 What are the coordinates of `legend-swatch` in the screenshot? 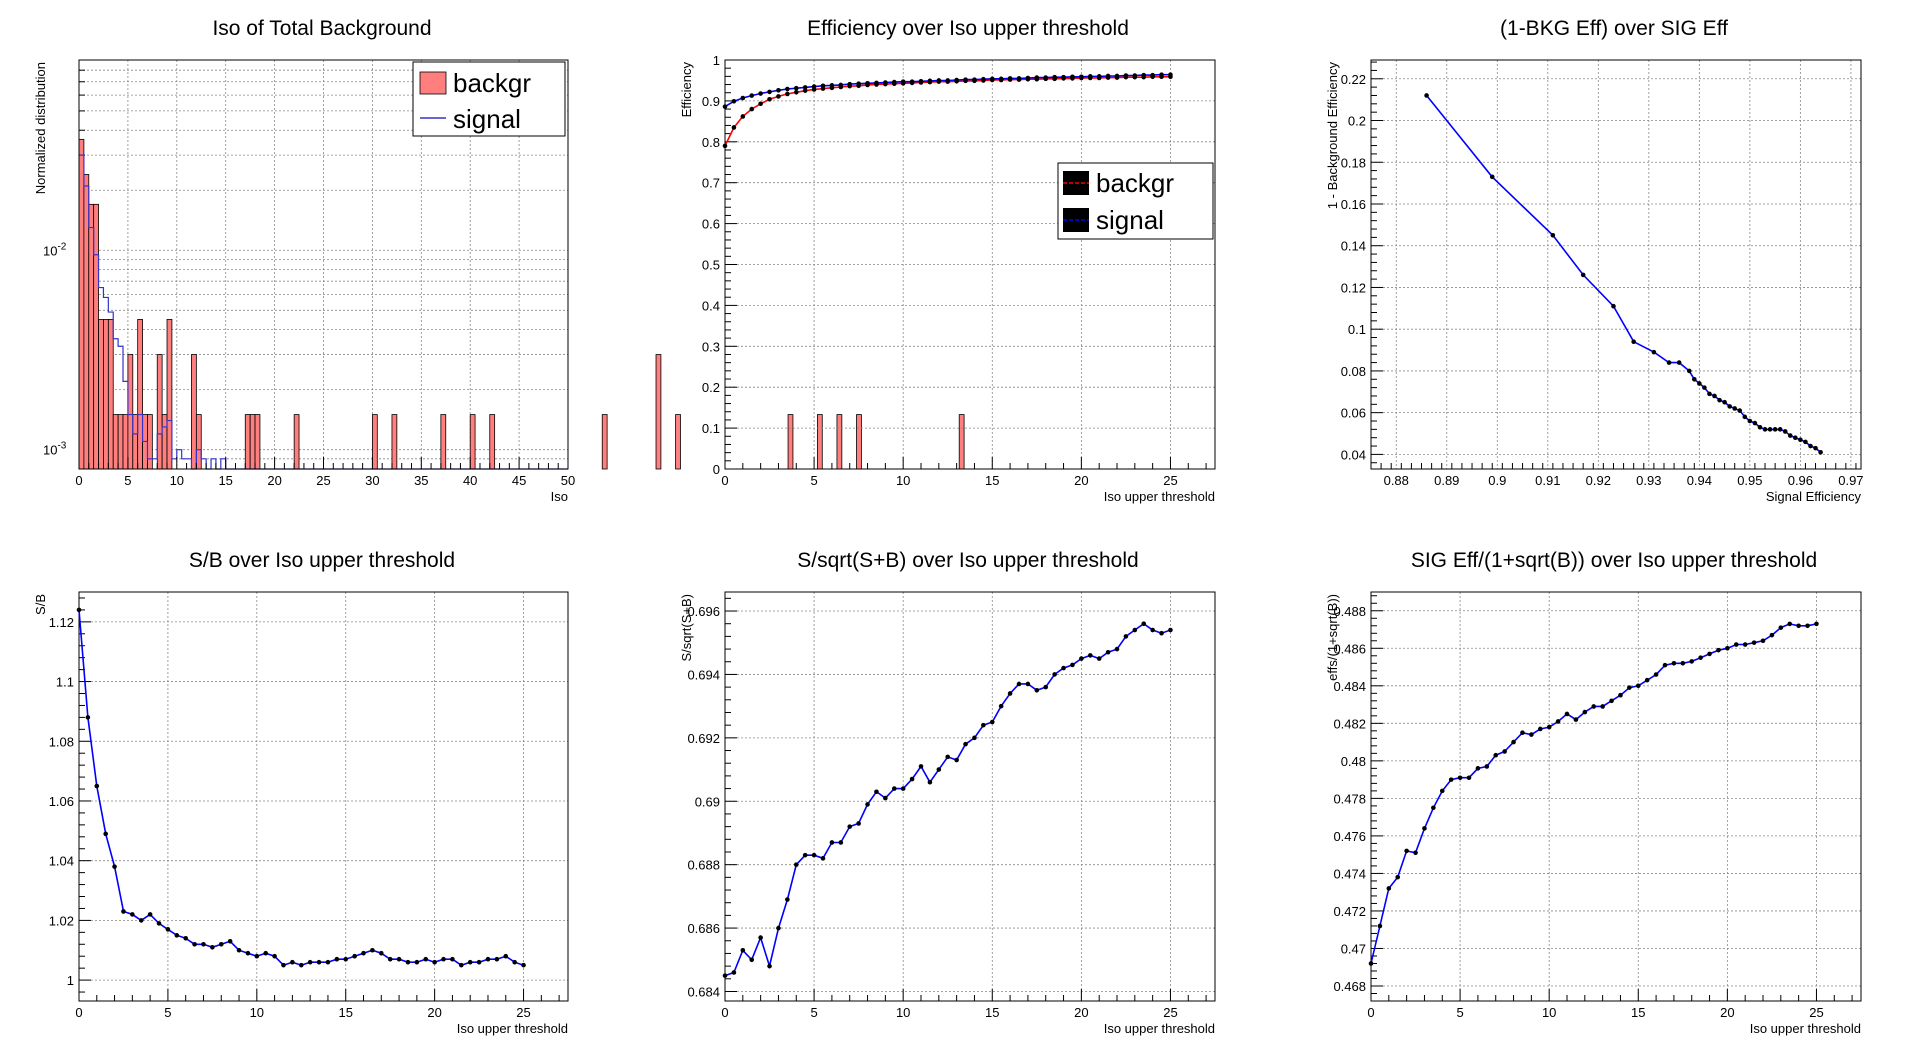 It's located at (433, 83).